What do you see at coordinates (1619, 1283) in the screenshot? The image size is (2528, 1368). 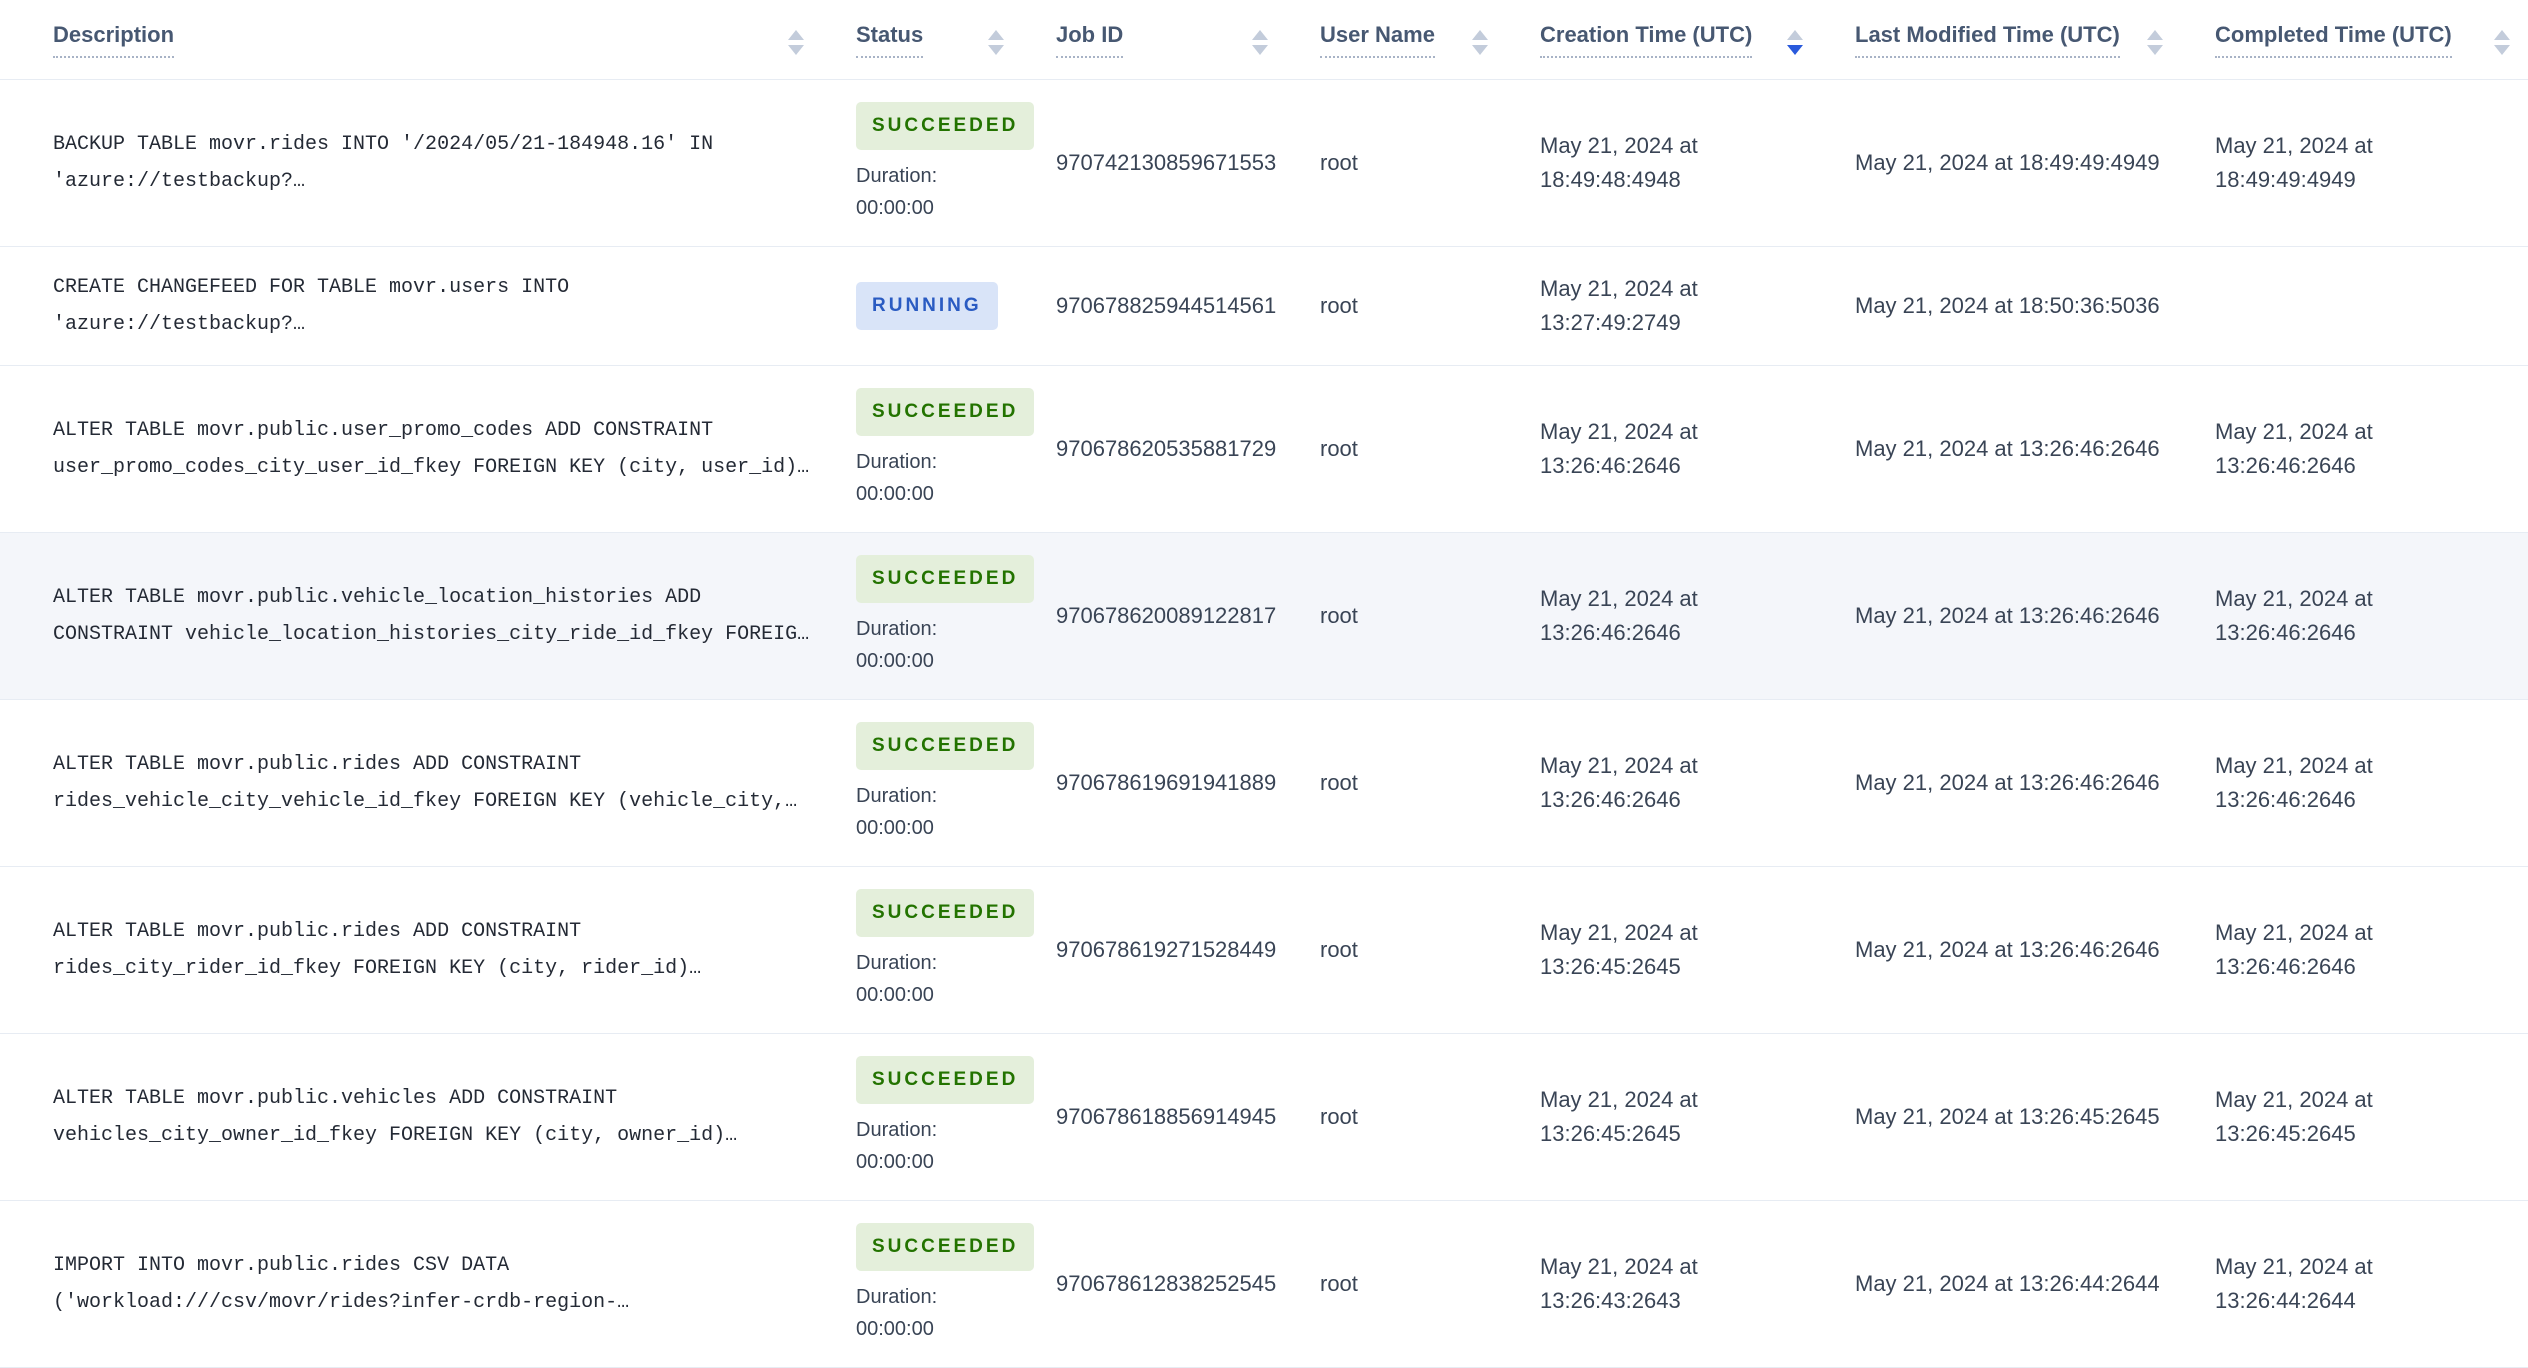 I see `creation-time: May 21, 2024 at 13:26:43:2643` at bounding box center [1619, 1283].